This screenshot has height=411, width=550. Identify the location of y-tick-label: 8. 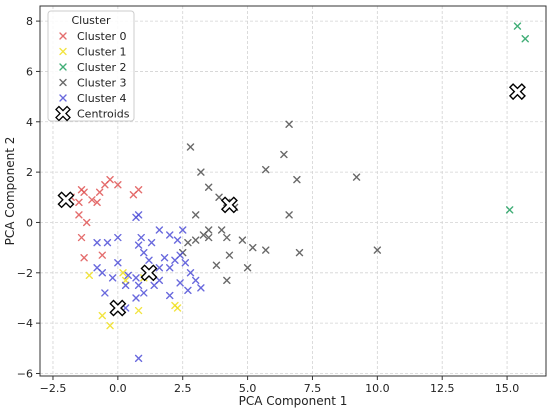
(29, 21).